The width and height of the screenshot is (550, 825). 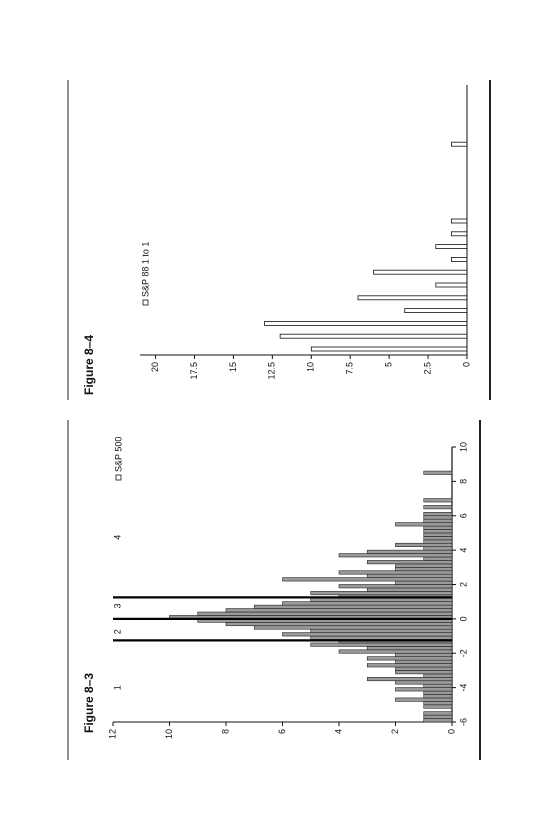 I want to click on y-tick-label: 8, so click(x=225, y=731).